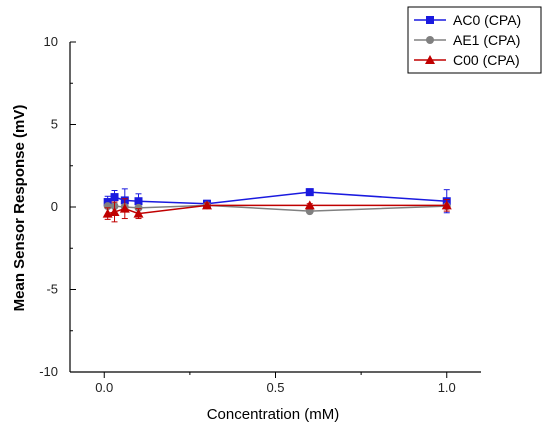 The height and width of the screenshot is (433, 550). I want to click on y-tick-label: 10, so click(51, 41).